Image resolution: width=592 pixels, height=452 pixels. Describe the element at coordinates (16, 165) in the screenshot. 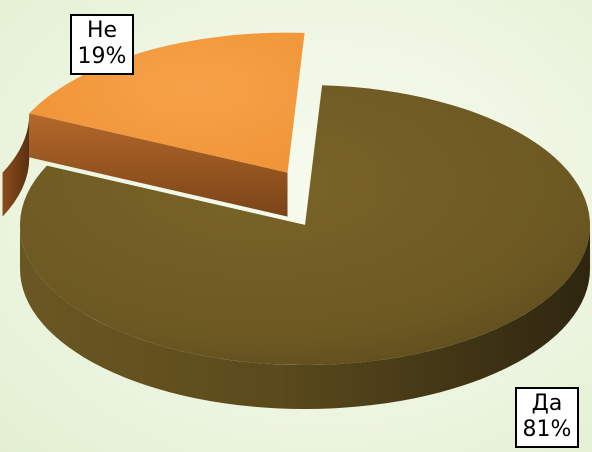

I see `slice-rim-ne` at that location.